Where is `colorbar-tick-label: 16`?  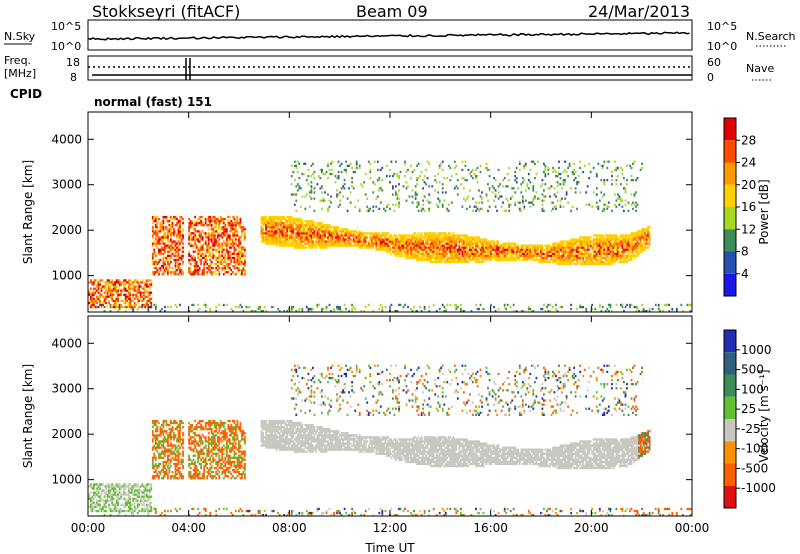
colorbar-tick-label: 16 is located at coordinates (748, 207).